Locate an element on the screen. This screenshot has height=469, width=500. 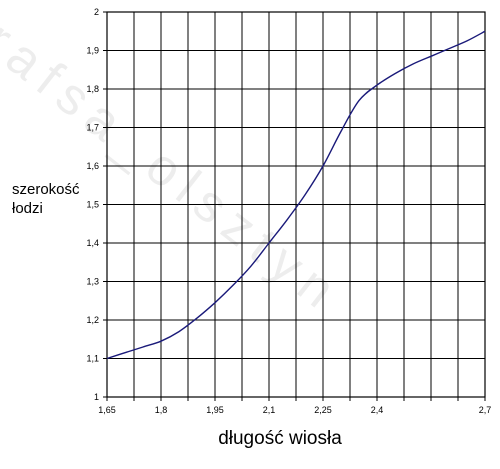
y-tick-label: 1,8 is located at coordinates (92, 89).